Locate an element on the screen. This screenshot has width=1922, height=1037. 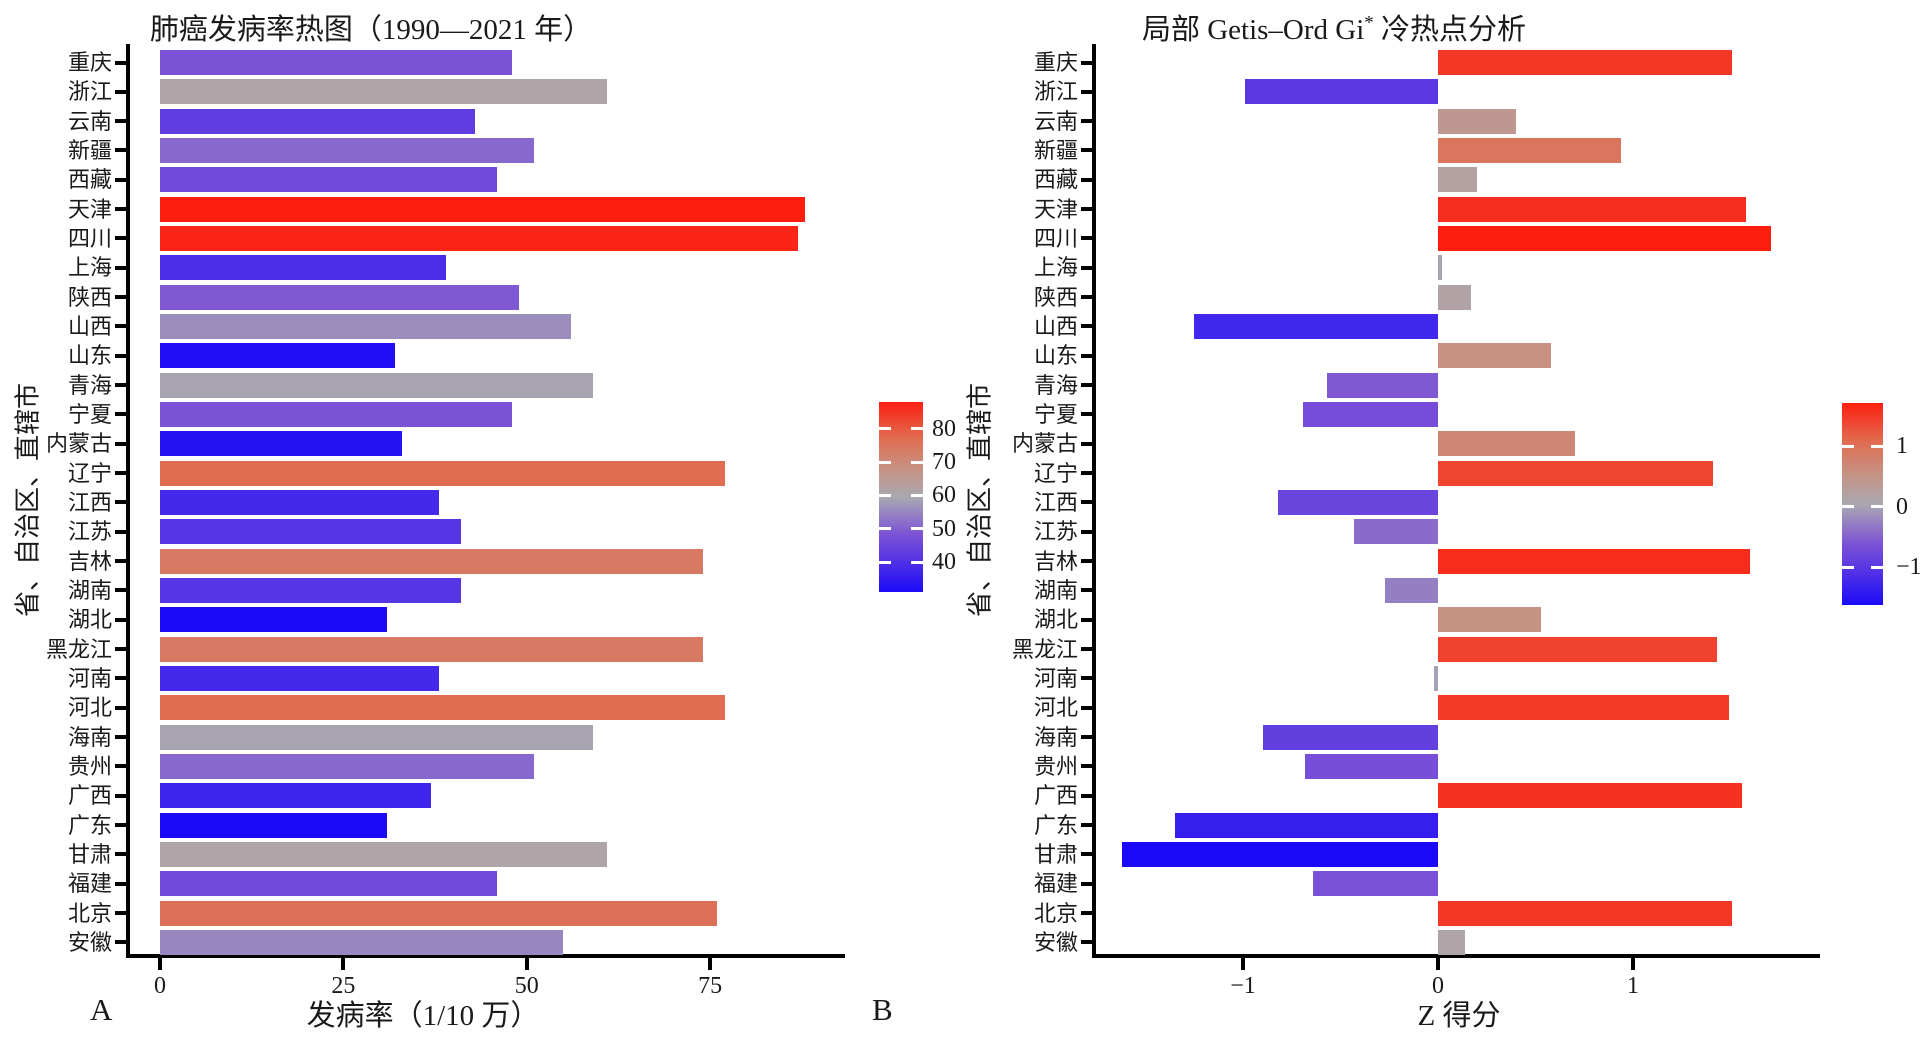
province-label: 重庆 is located at coordinates (1055, 62).